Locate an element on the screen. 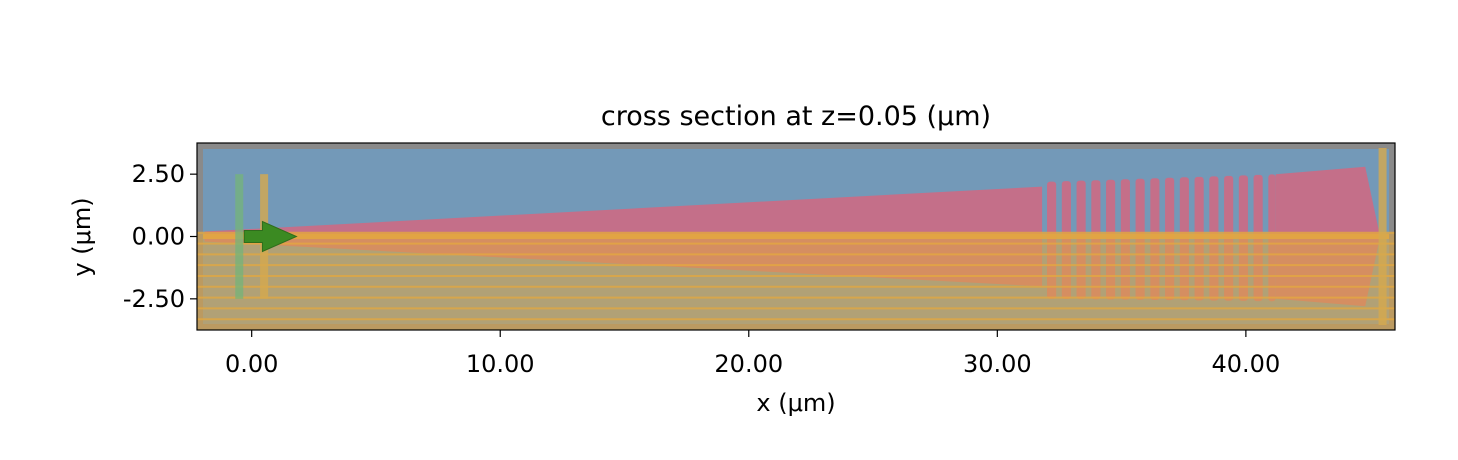  chart-title: cross section at z=0.05 (μm) is located at coordinates (796, 116).